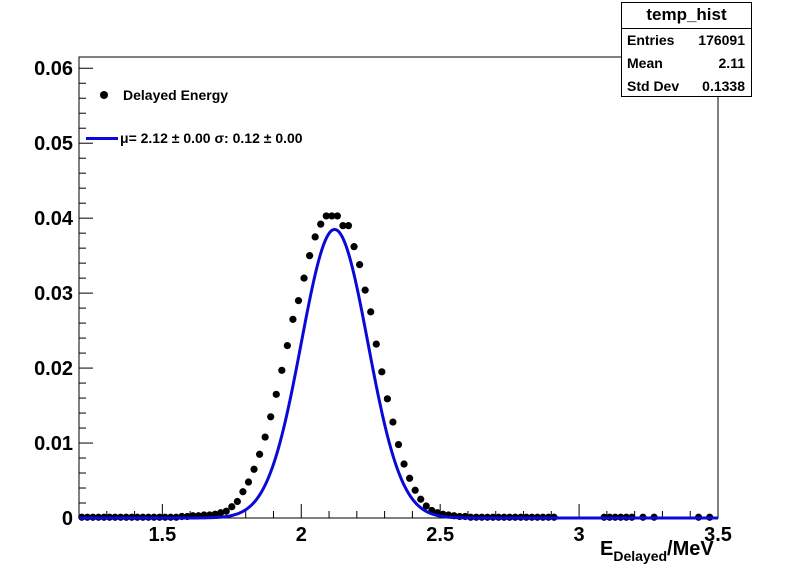 The image size is (798, 576). What do you see at coordinates (653, 86) in the screenshot?
I see `stats-label: Std Dev` at bounding box center [653, 86].